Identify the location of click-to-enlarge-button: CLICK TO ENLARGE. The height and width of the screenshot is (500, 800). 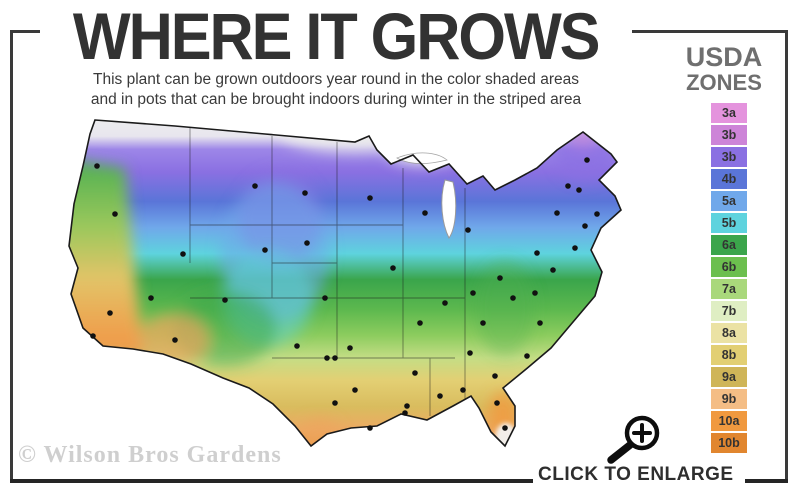
(635, 475).